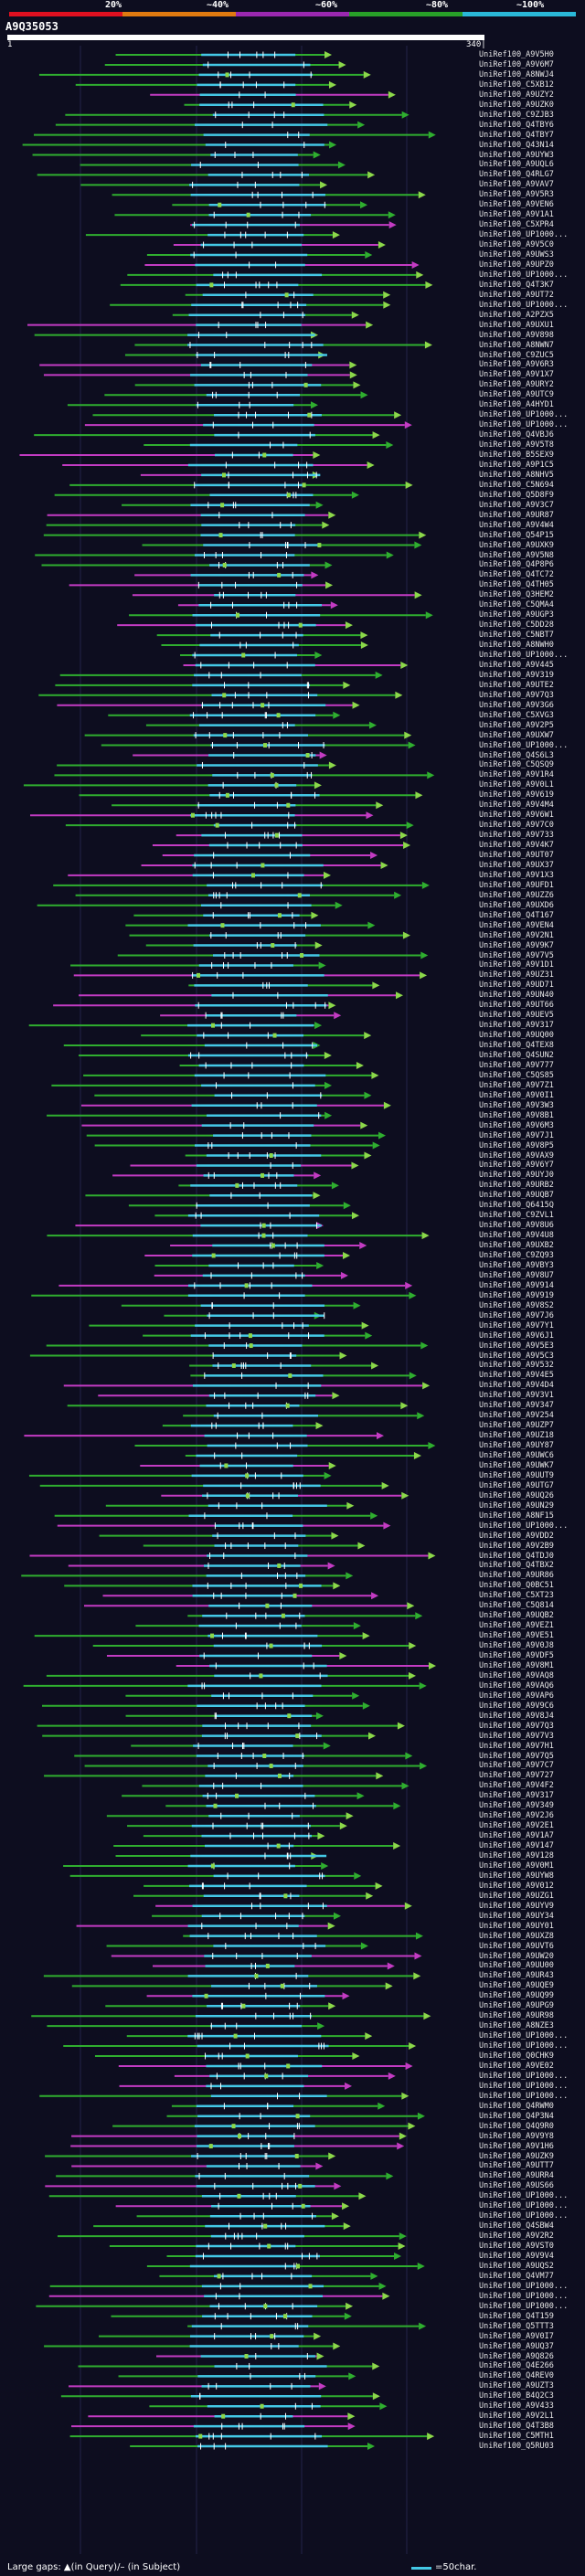 The image size is (585, 2576). Describe the element at coordinates (516, 1046) in the screenshot. I see `hit-label: UniRef100_Q4TEX8` at that location.